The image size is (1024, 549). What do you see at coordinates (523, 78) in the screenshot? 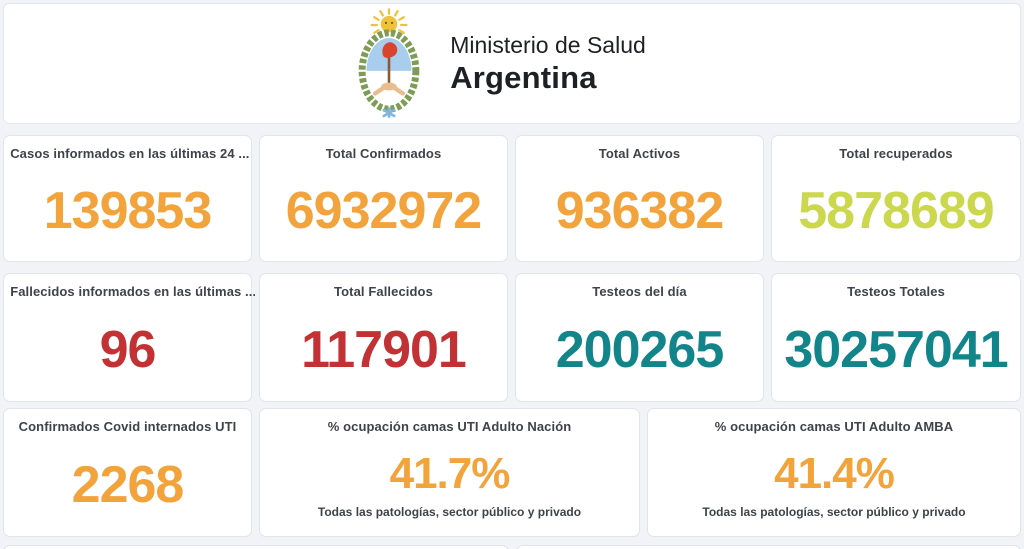
I see `country-name: Argentina` at bounding box center [523, 78].